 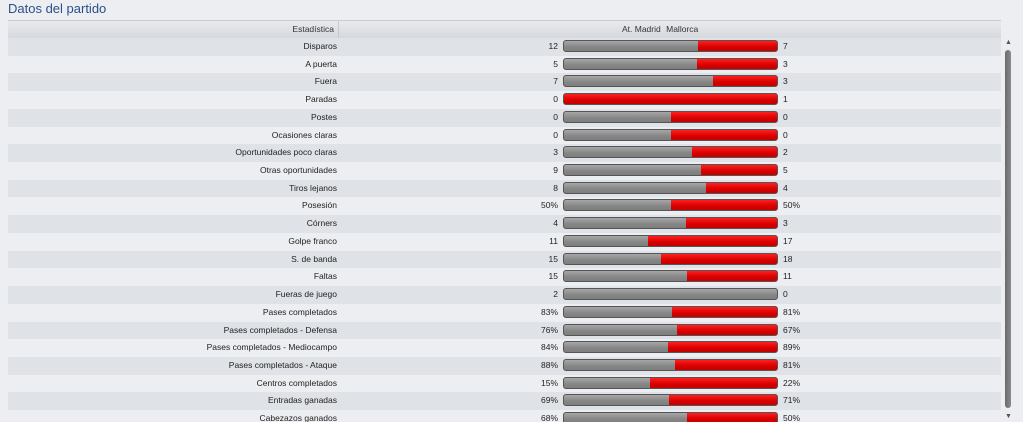 I want to click on stat-row: A puerta 5 3, so click(x=504, y=64).